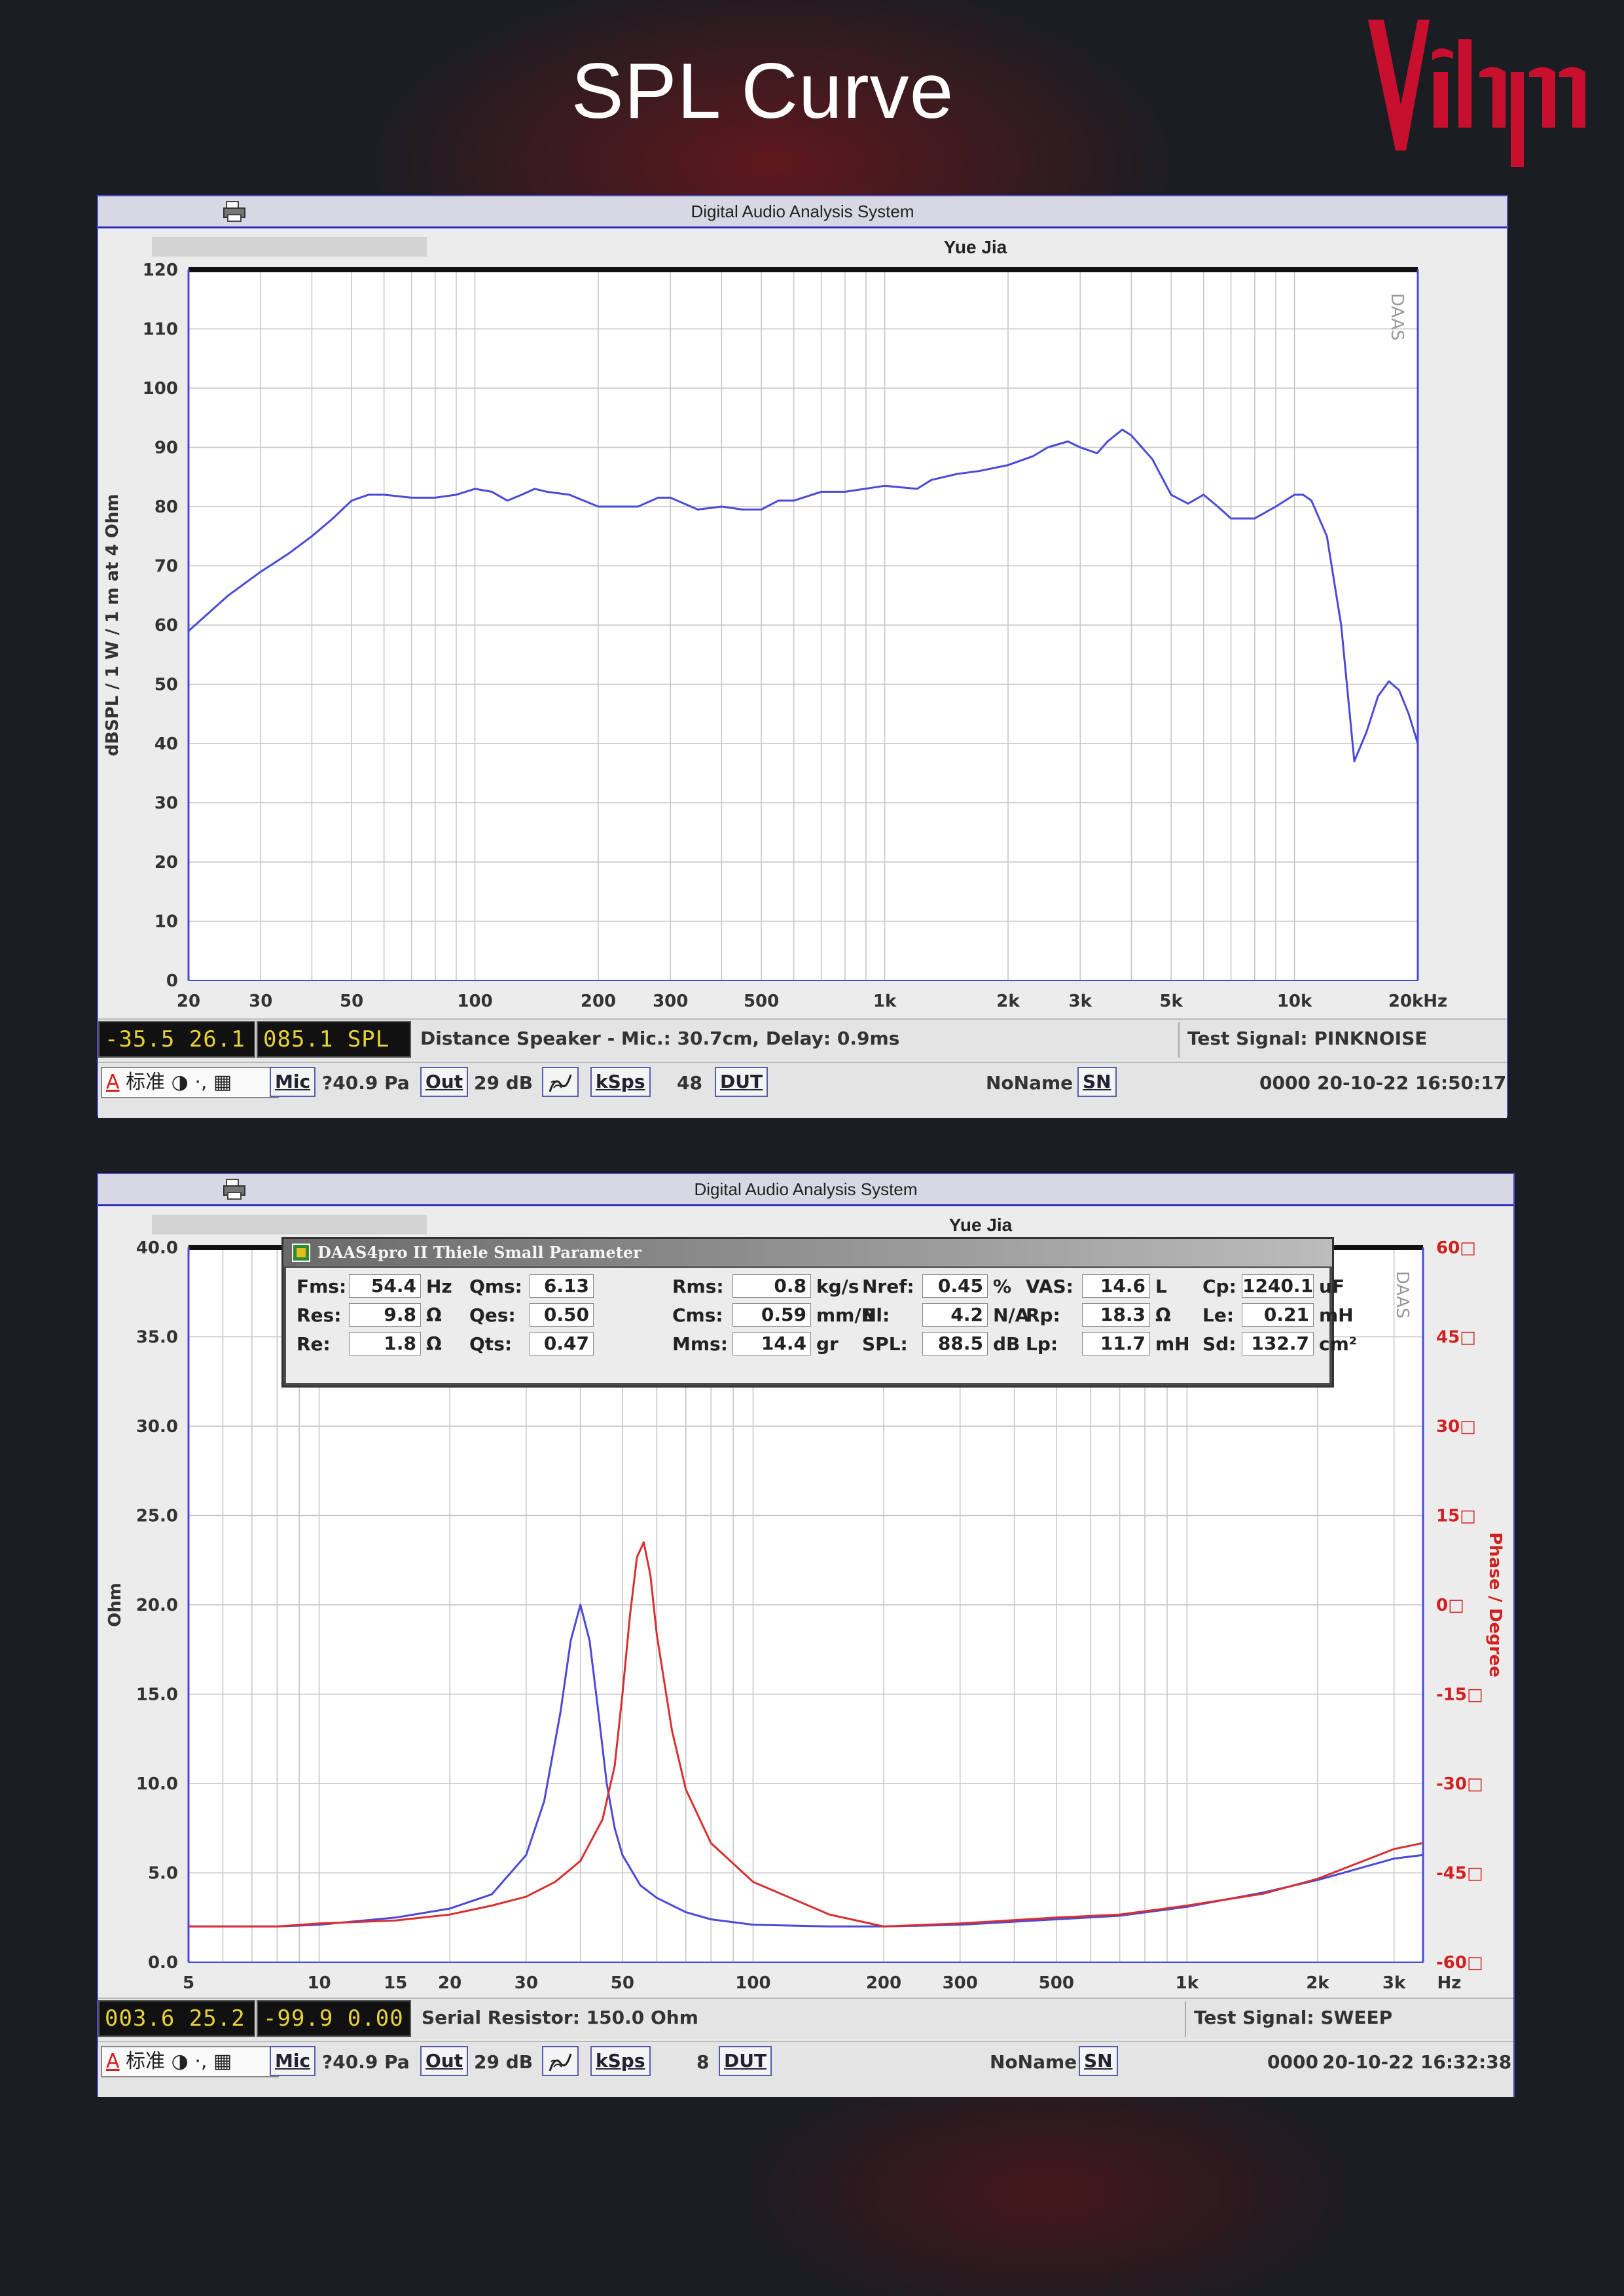 Image resolution: width=1624 pixels, height=2296 pixels. Describe the element at coordinates (474, 1001) in the screenshot. I see `x-tick-label: 100` at that location.